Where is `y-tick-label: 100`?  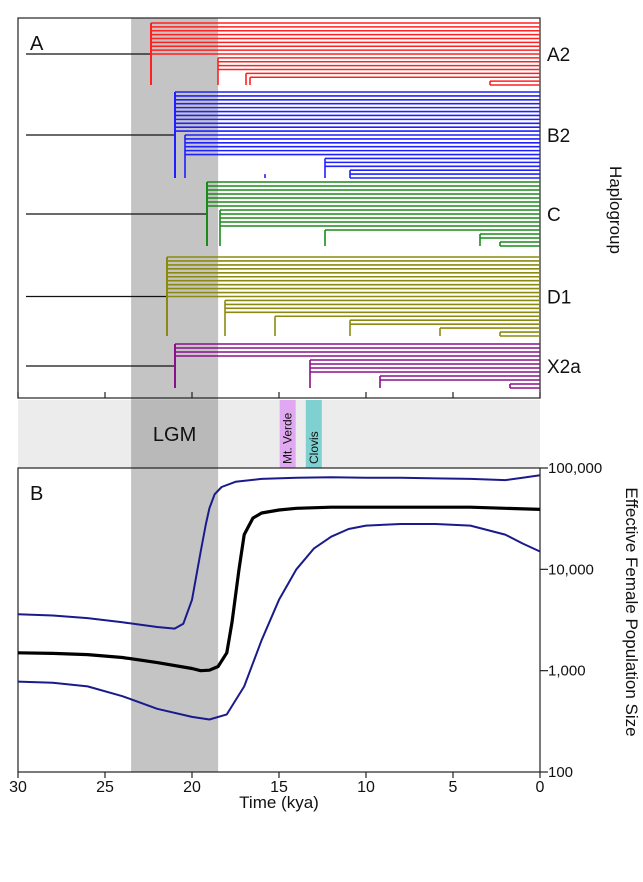
y-tick-label: 100 is located at coordinates (560, 772).